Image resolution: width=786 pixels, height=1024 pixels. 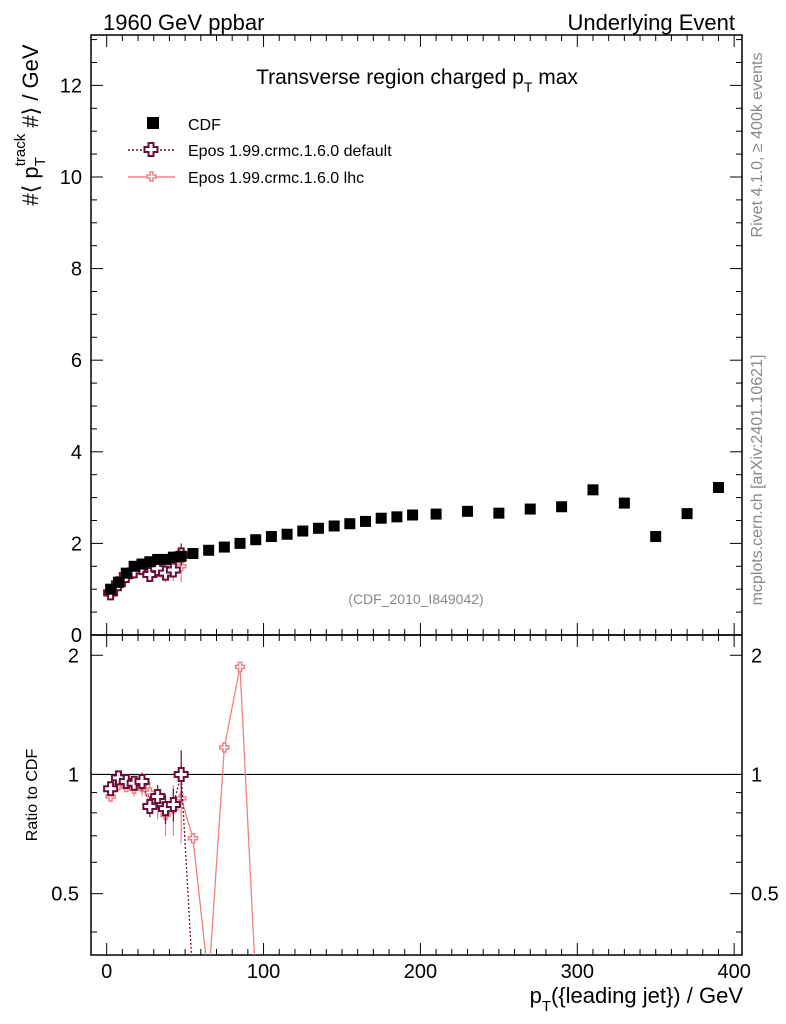 I want to click on ratio-series-group, so click(x=179, y=808).